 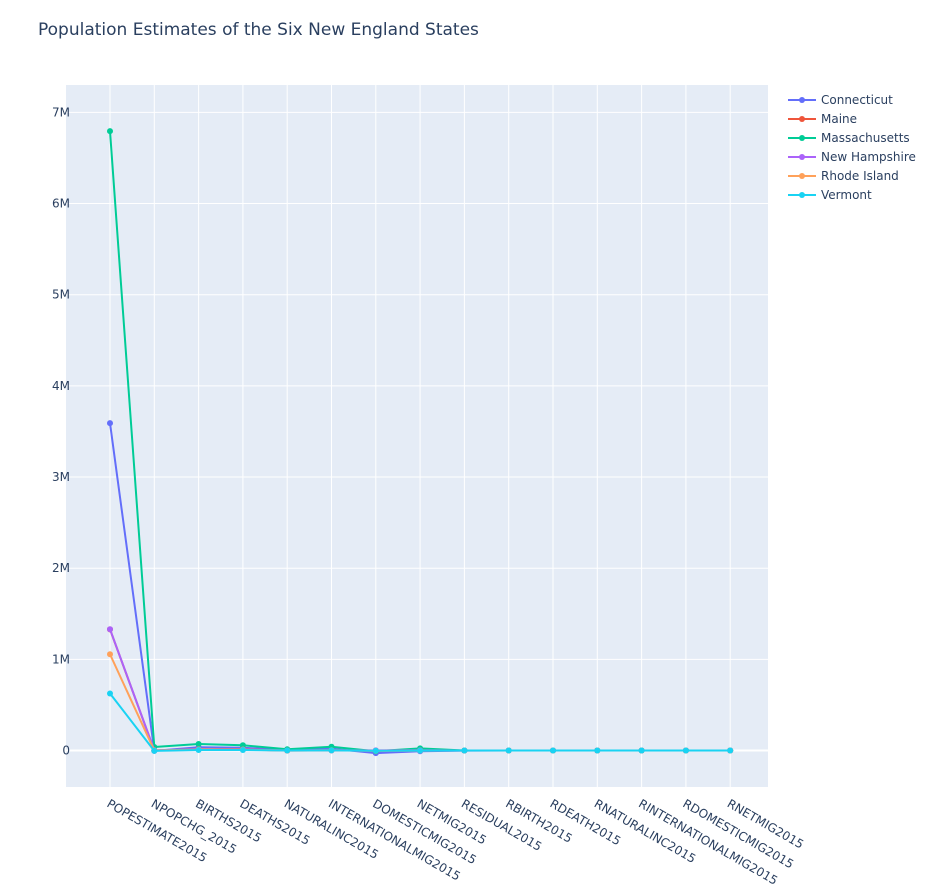 I want to click on legend-item-maine: Maine, so click(x=822, y=119).